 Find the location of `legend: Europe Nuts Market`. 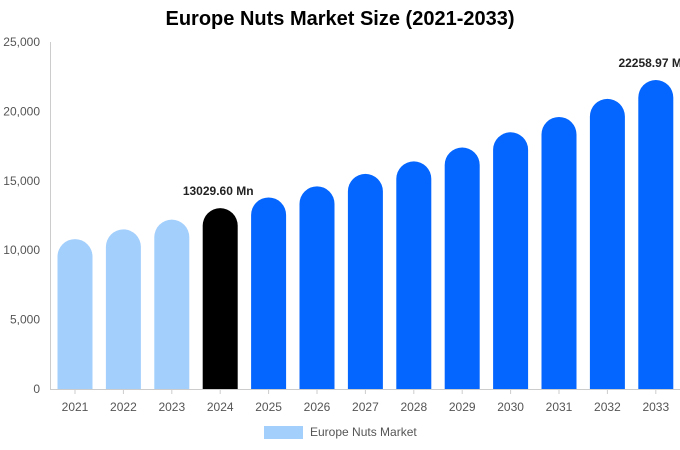

legend: Europe Nuts Market is located at coordinates (340, 432).